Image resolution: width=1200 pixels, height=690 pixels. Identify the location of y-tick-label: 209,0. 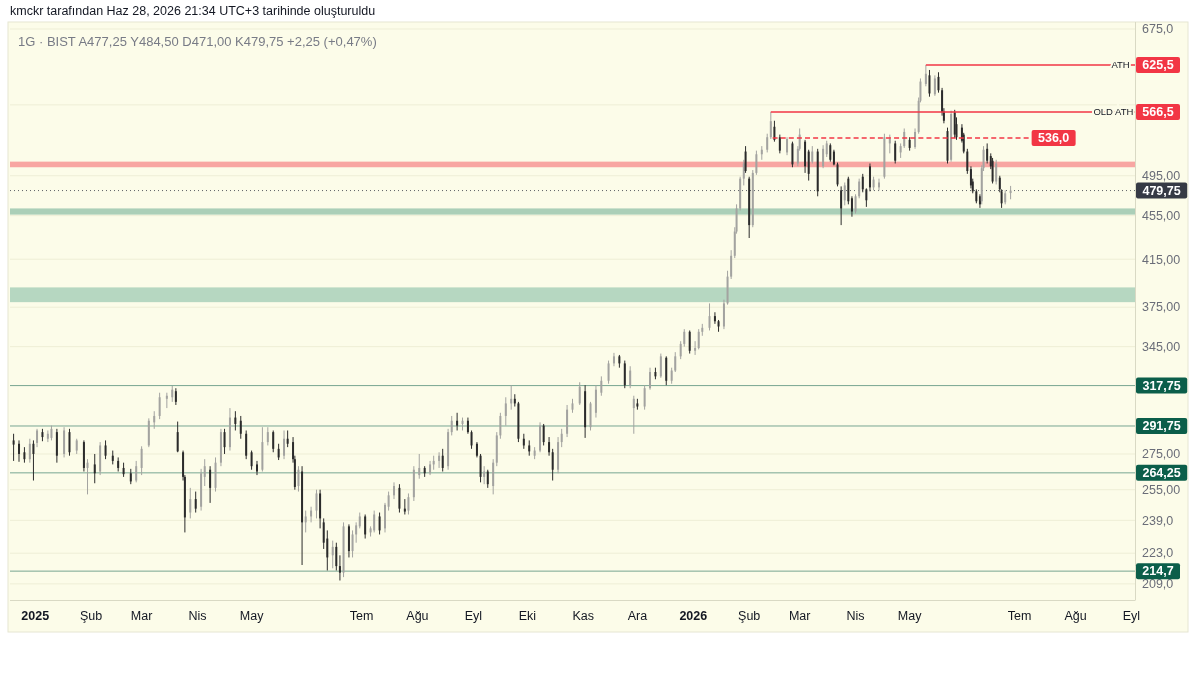
(1158, 584).